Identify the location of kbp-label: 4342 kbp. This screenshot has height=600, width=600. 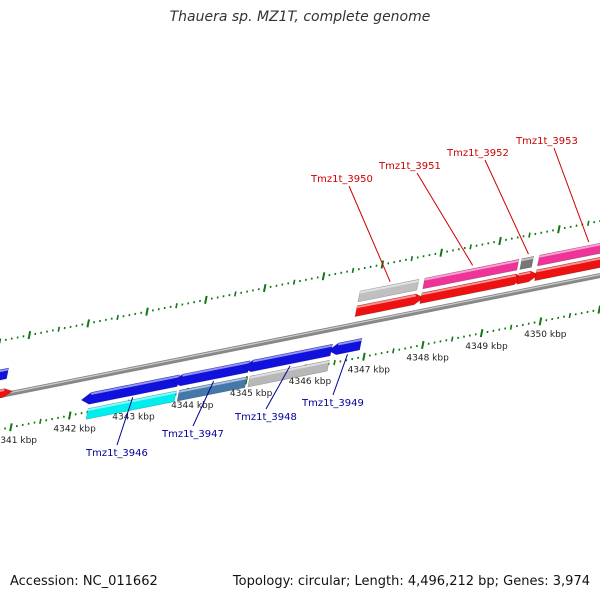
(74, 429).